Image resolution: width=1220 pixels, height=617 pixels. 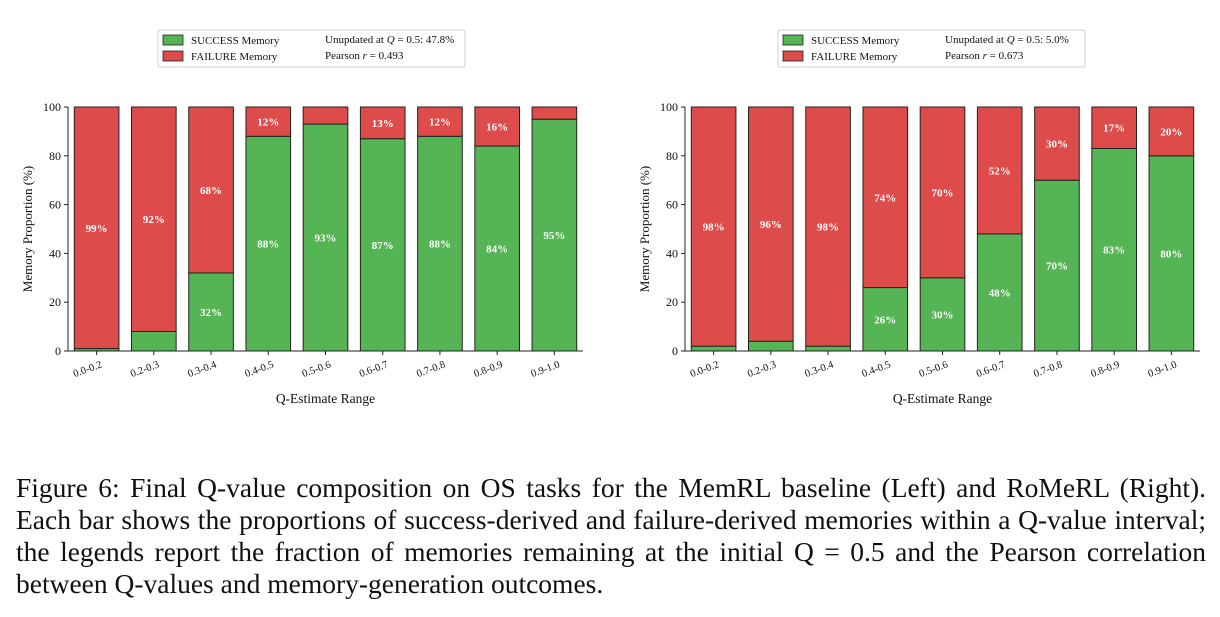 I want to click on data-label-success: 80%, so click(x=1171, y=254).